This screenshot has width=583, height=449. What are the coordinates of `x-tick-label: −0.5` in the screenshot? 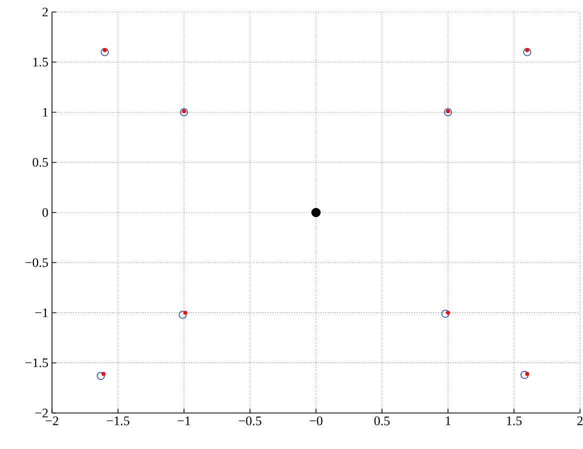 It's located at (250, 421).